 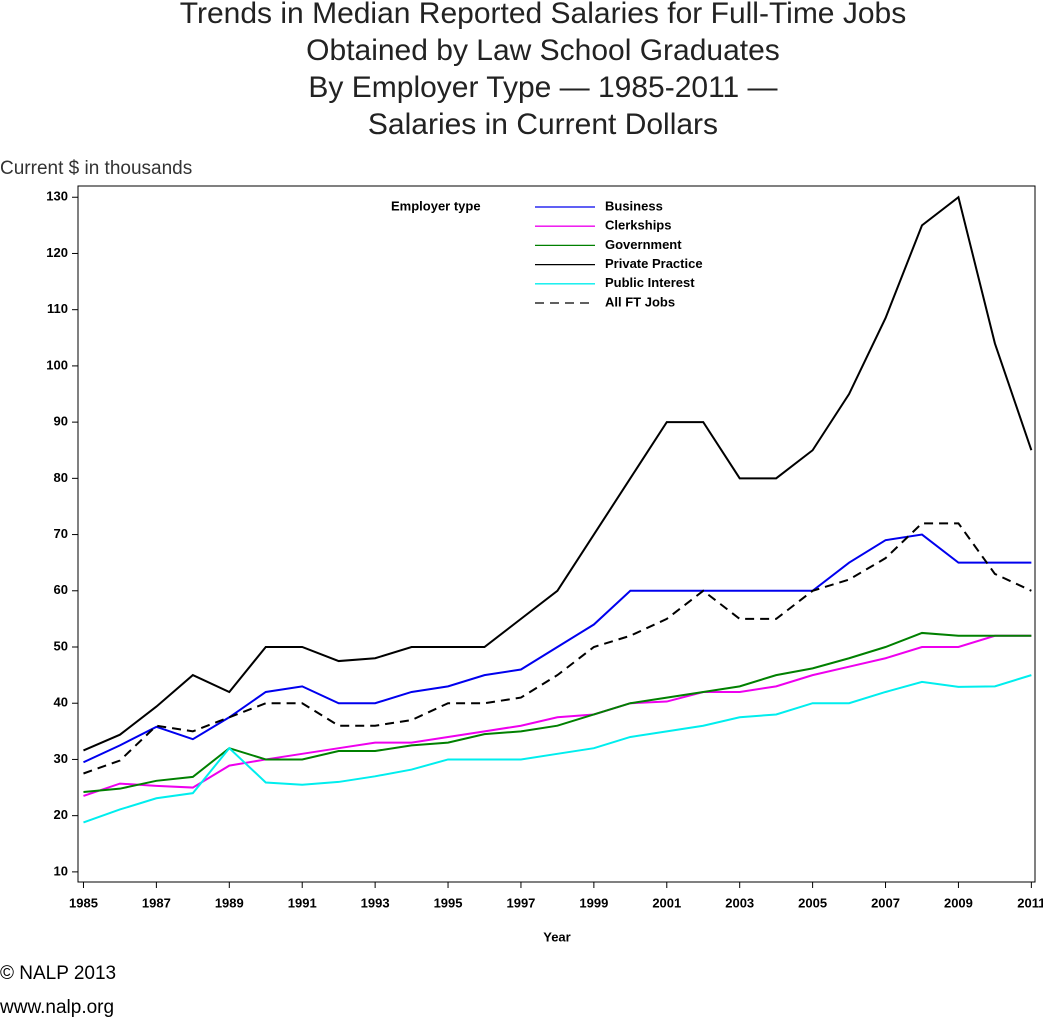 What do you see at coordinates (650, 282) in the screenshot?
I see `legend-label: Public Interest` at bounding box center [650, 282].